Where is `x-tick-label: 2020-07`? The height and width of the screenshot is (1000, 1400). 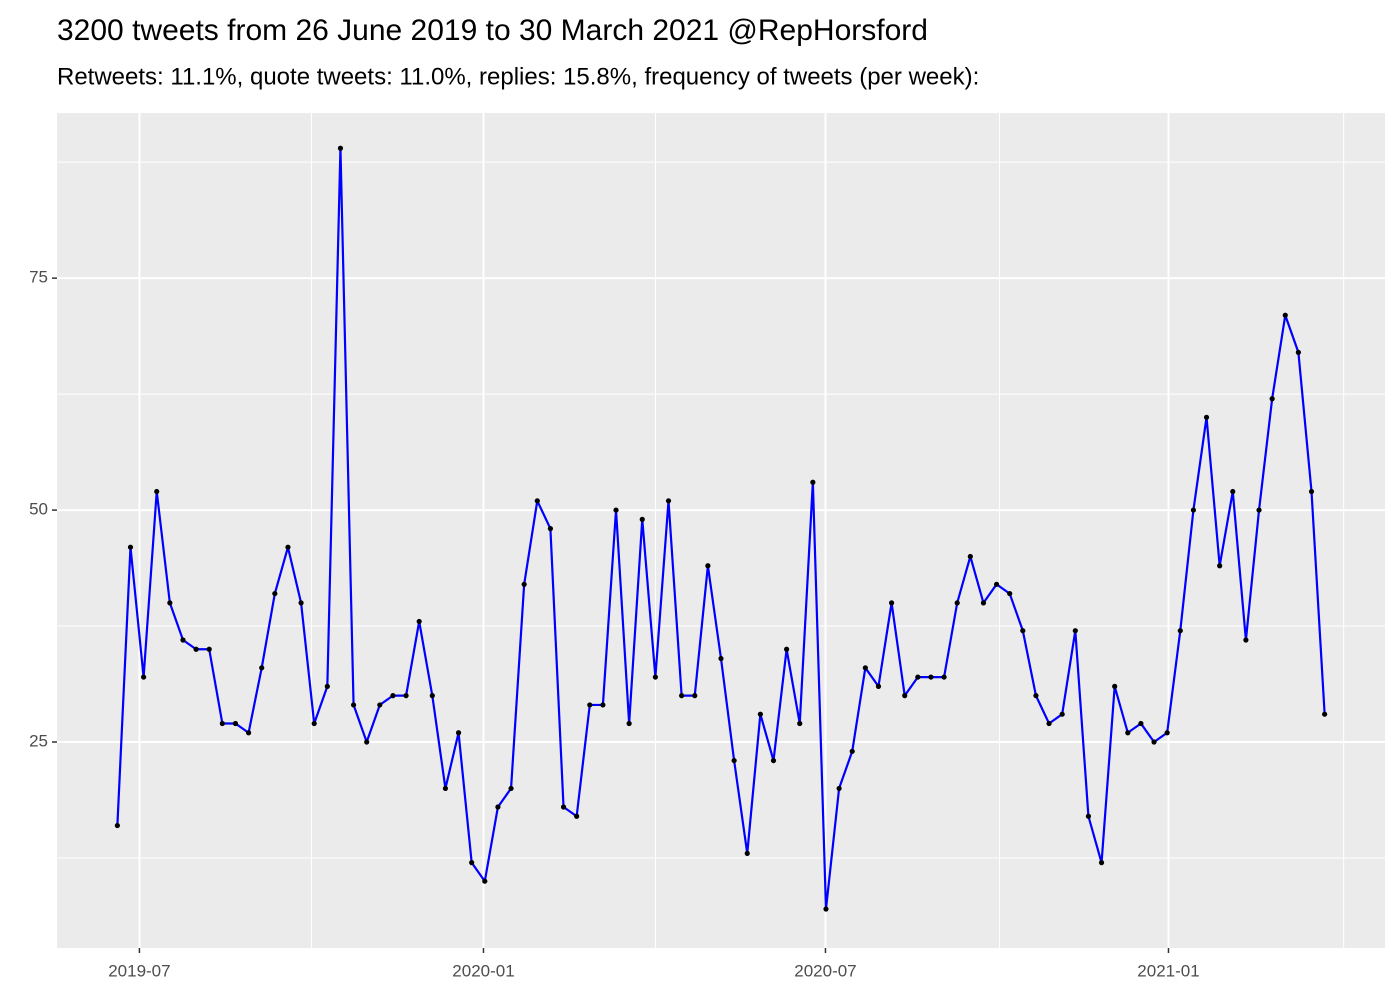
x-tick-label: 2020-07 is located at coordinates (825, 970).